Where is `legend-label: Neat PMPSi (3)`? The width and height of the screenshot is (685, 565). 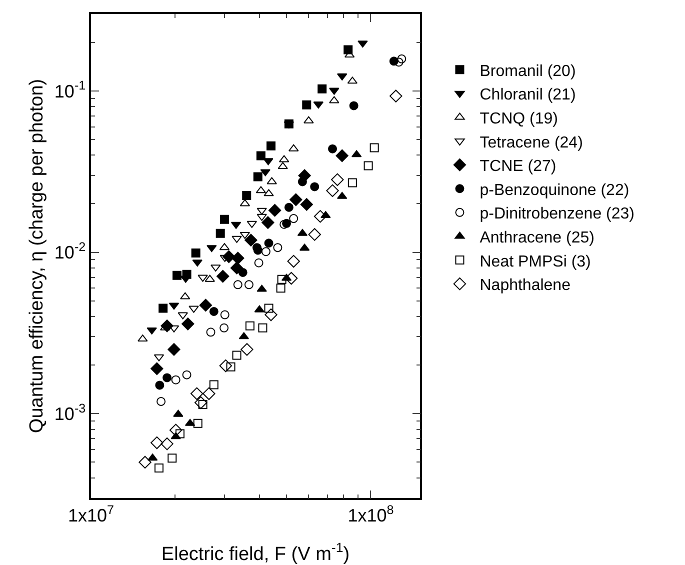 legend-label: Neat PMPSi (3) is located at coordinates (535, 261).